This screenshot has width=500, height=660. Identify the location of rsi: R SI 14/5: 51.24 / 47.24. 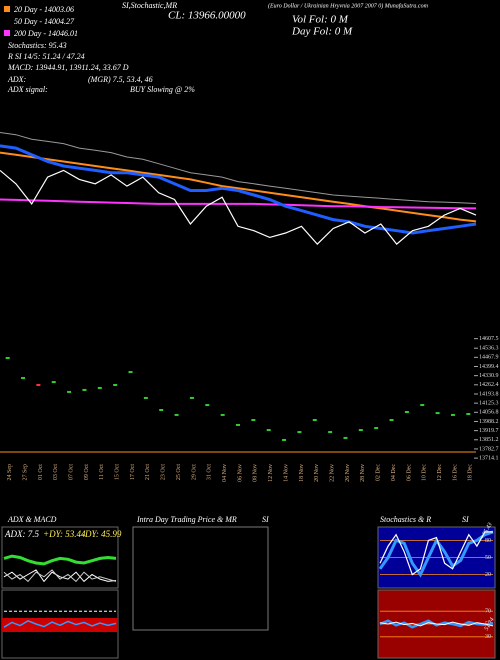
(46, 56).